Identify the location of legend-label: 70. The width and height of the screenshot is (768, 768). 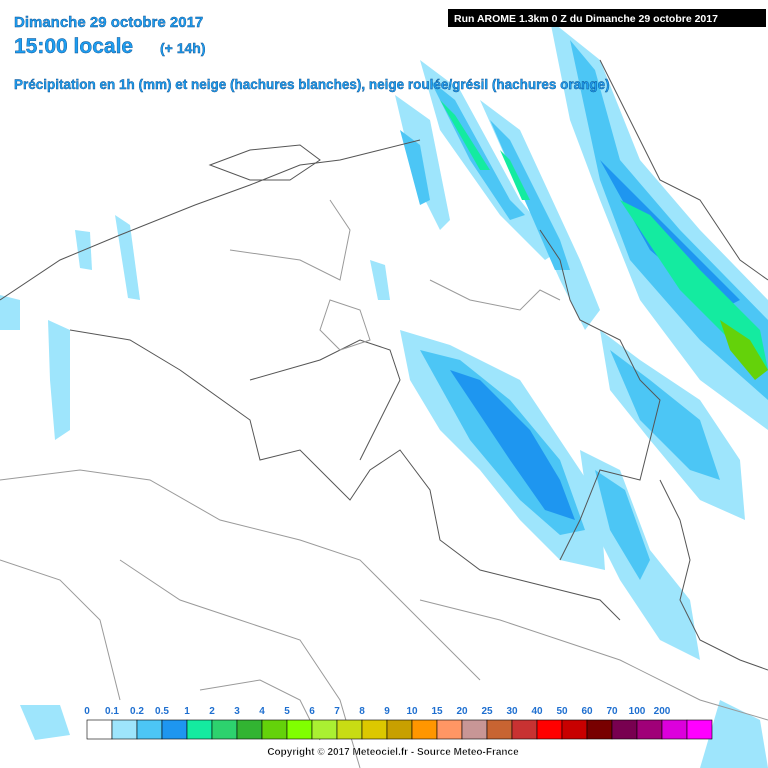
(612, 711).